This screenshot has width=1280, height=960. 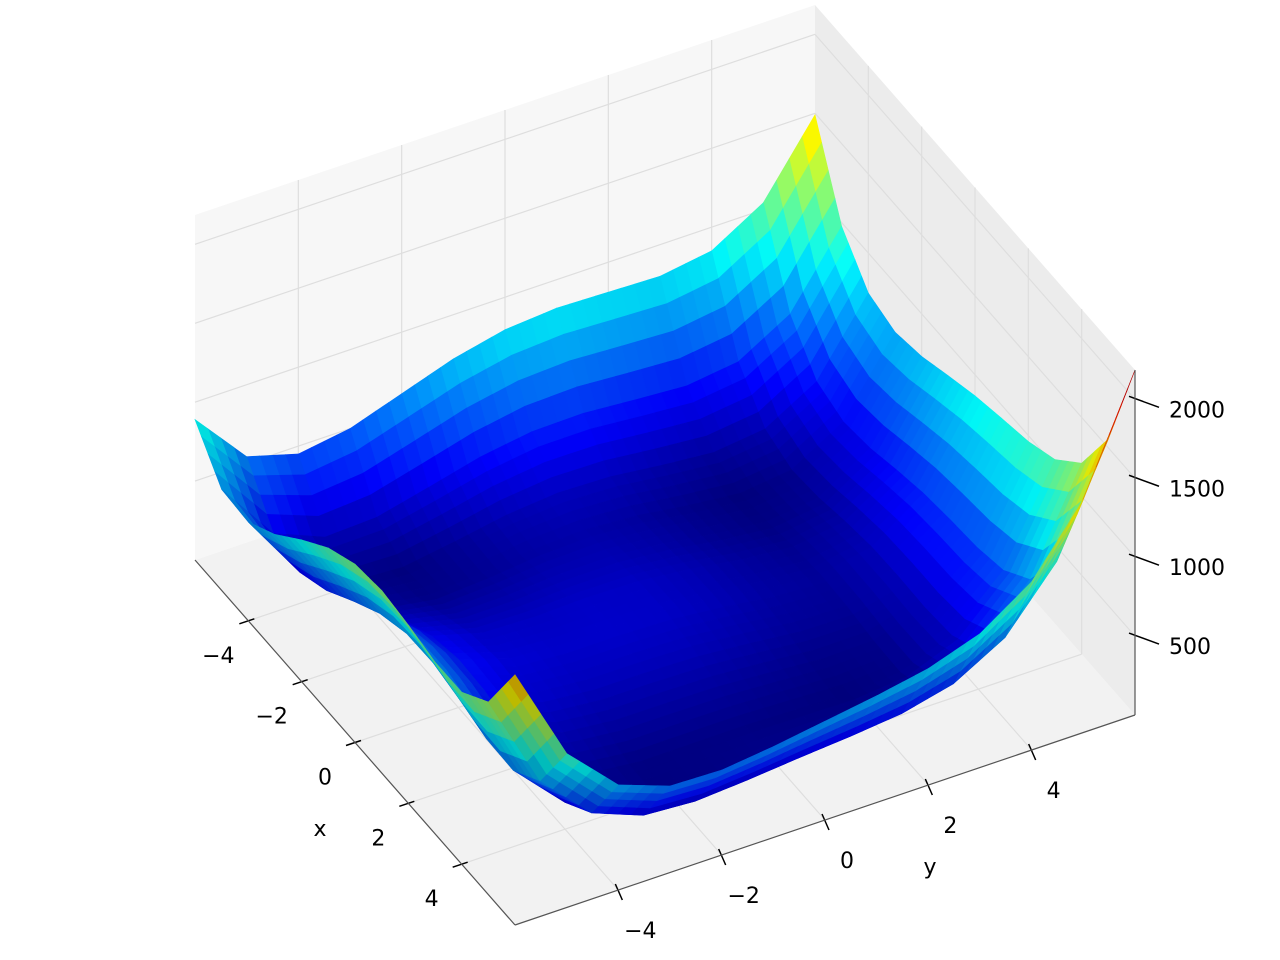 I want to click on z-tick-label: 1500, so click(x=1197, y=489).